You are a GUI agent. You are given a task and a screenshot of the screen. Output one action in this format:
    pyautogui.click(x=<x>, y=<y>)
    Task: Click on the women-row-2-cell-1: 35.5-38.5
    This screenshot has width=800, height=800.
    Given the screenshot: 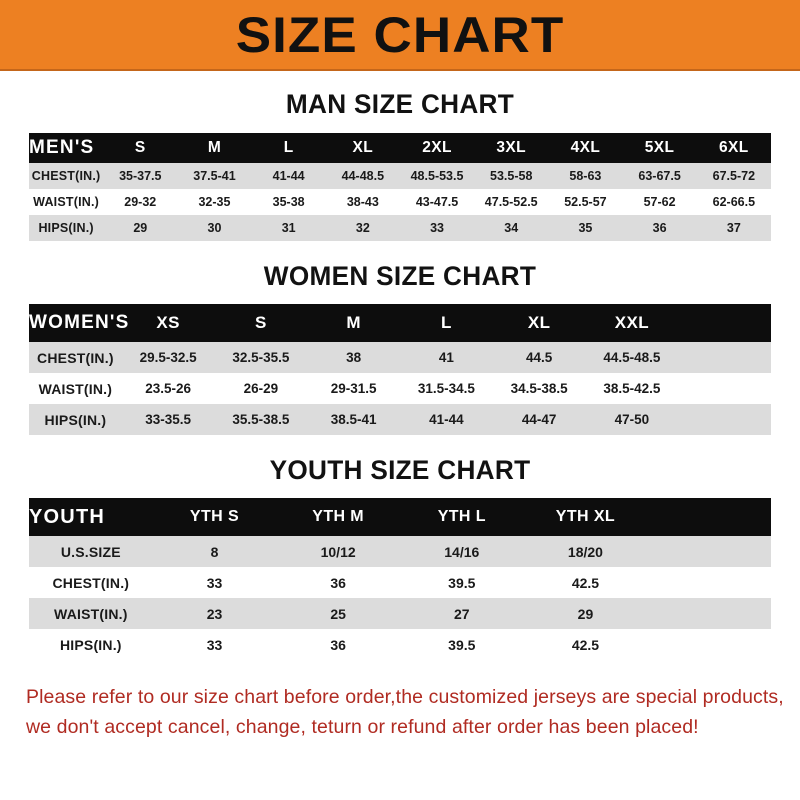 What is the action you would take?
    pyautogui.click(x=261, y=419)
    